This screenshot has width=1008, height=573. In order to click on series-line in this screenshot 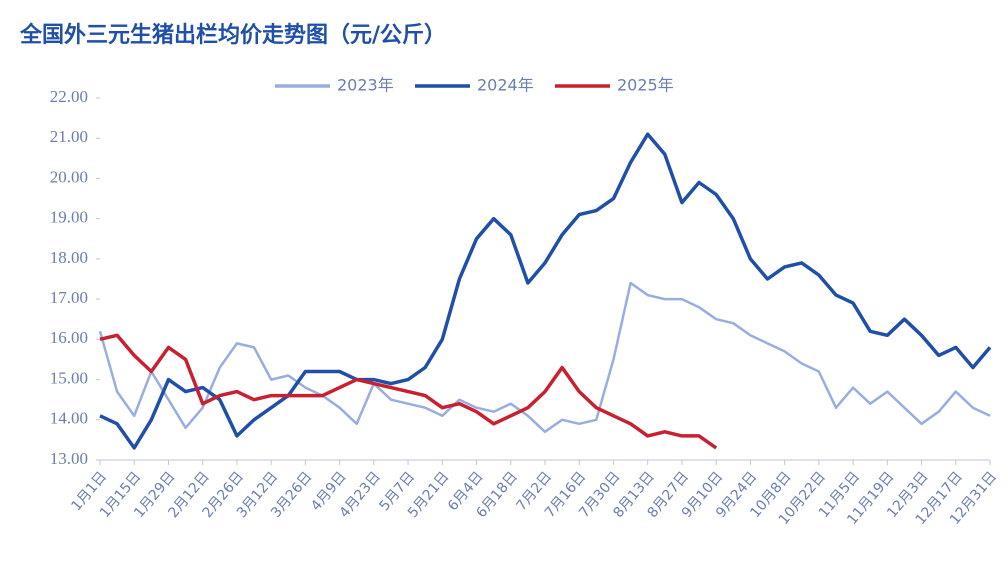, I will do `click(408, 391)`.